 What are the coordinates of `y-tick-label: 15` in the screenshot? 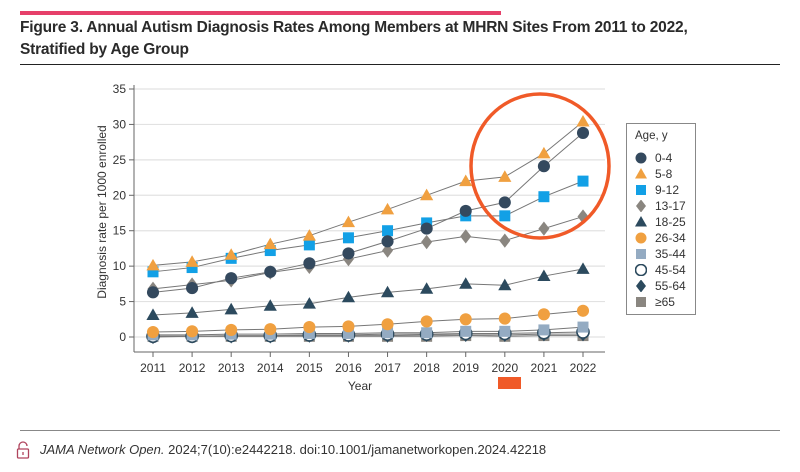 It's located at (120, 231).